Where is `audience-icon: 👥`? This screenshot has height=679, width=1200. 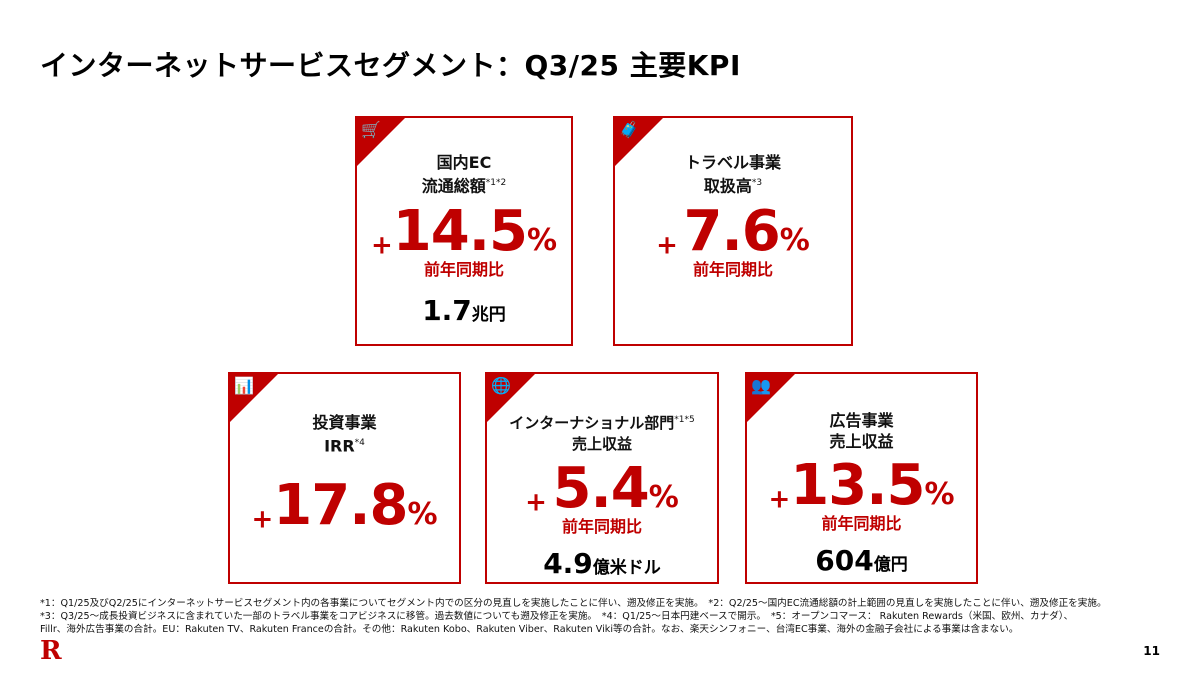
audience-icon: 👥 is located at coordinates (761, 385).